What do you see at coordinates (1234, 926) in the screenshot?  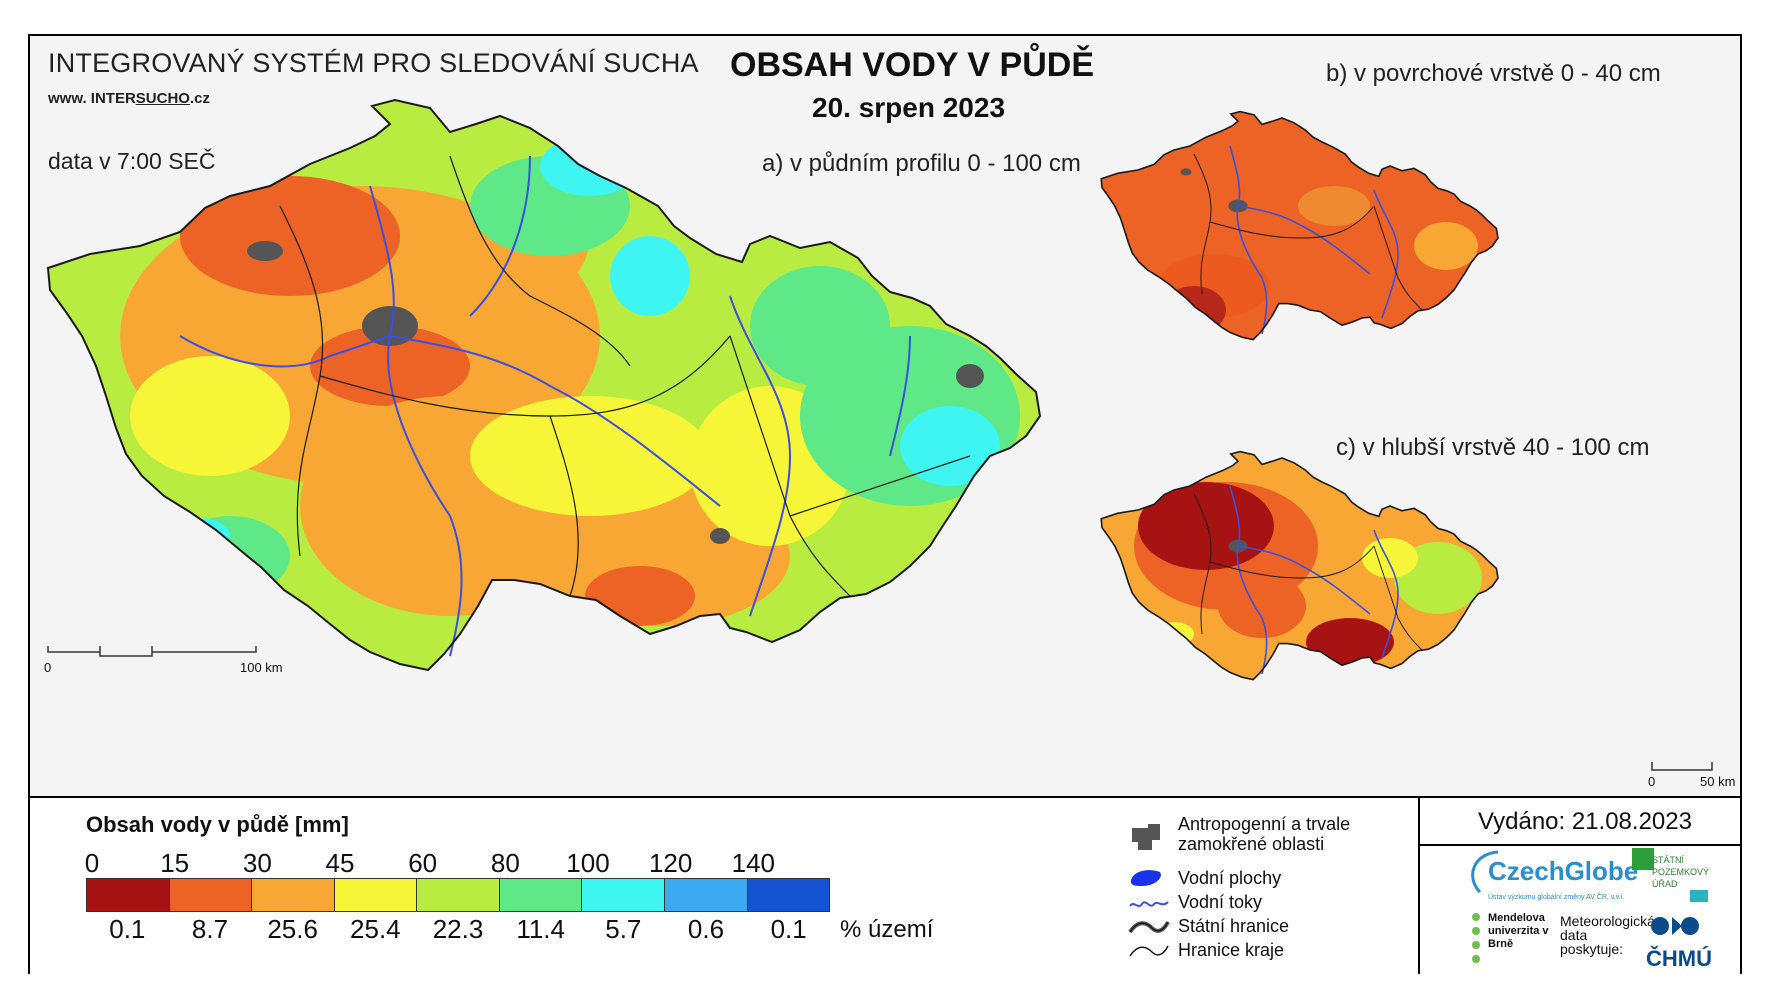 I see `label-state-border: Státní hranice` at bounding box center [1234, 926].